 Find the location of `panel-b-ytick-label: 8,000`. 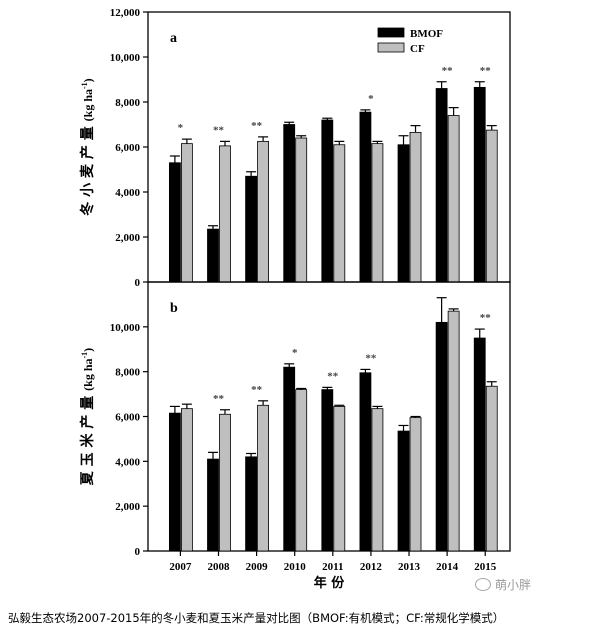

panel-b-ytick-label: 8,000 is located at coordinates (127, 373).